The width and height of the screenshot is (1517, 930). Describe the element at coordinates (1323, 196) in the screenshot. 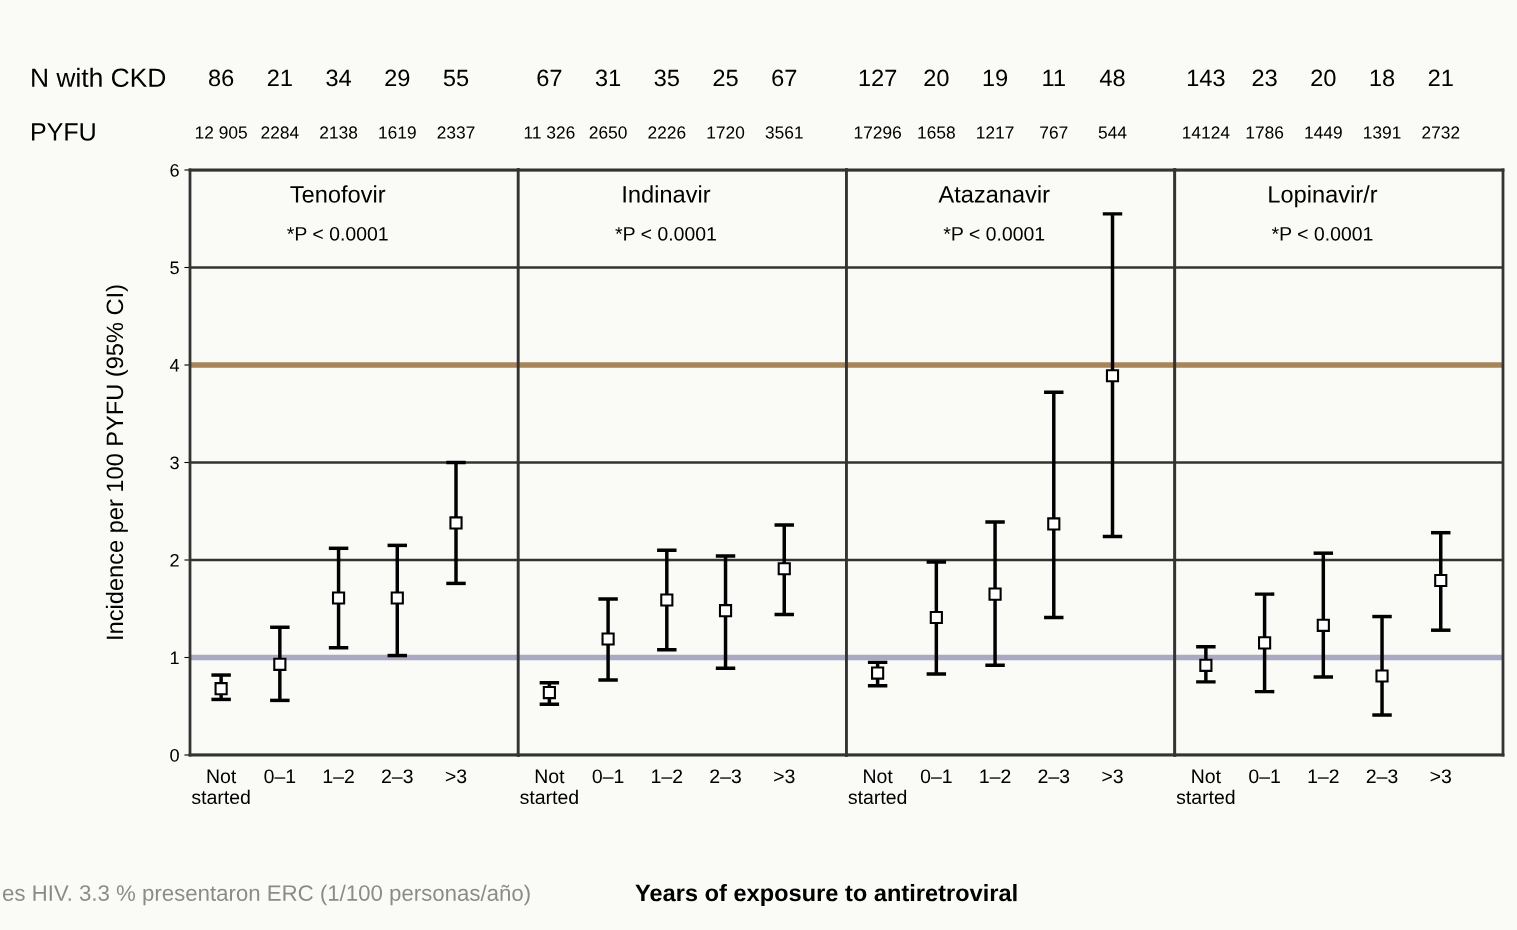

I see `text: Lopinavir/r` at that location.